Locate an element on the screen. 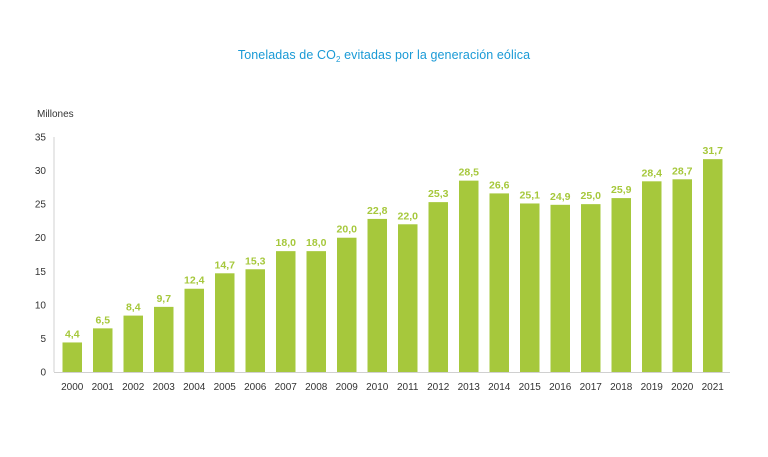 The image size is (768, 457). y-tick-label: 30 is located at coordinates (41, 171).